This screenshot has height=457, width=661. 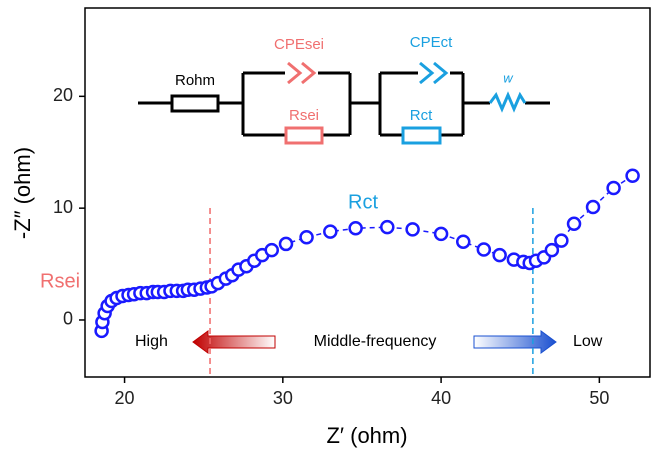 I want to click on circuit-label: CPEsei, so click(x=299, y=44).